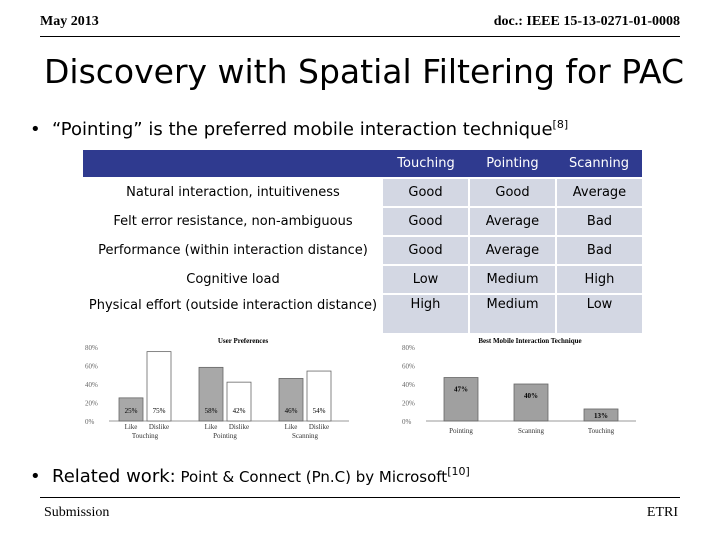 This screenshot has height=540, width=720. Describe the element at coordinates (77, 512) in the screenshot. I see `footer-submission: Submission` at that location.